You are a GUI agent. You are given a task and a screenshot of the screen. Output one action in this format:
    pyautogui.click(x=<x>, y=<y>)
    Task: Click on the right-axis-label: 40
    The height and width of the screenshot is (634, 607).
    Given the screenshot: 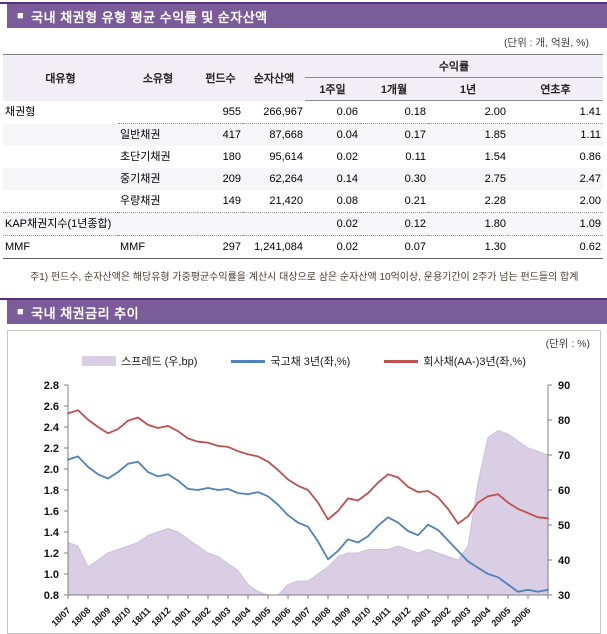 What is the action you would take?
    pyautogui.click(x=564, y=561)
    